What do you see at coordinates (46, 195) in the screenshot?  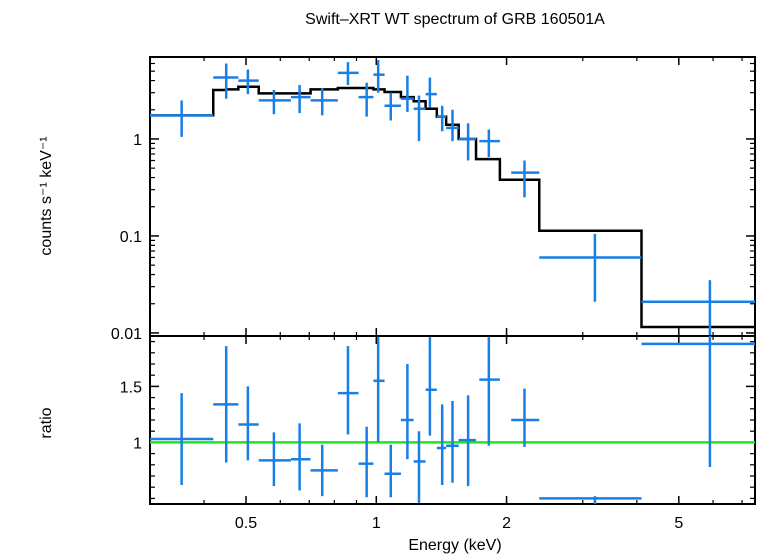 I see `top-ylabel: counts s⁻¹ keV⁻¹` at bounding box center [46, 195].